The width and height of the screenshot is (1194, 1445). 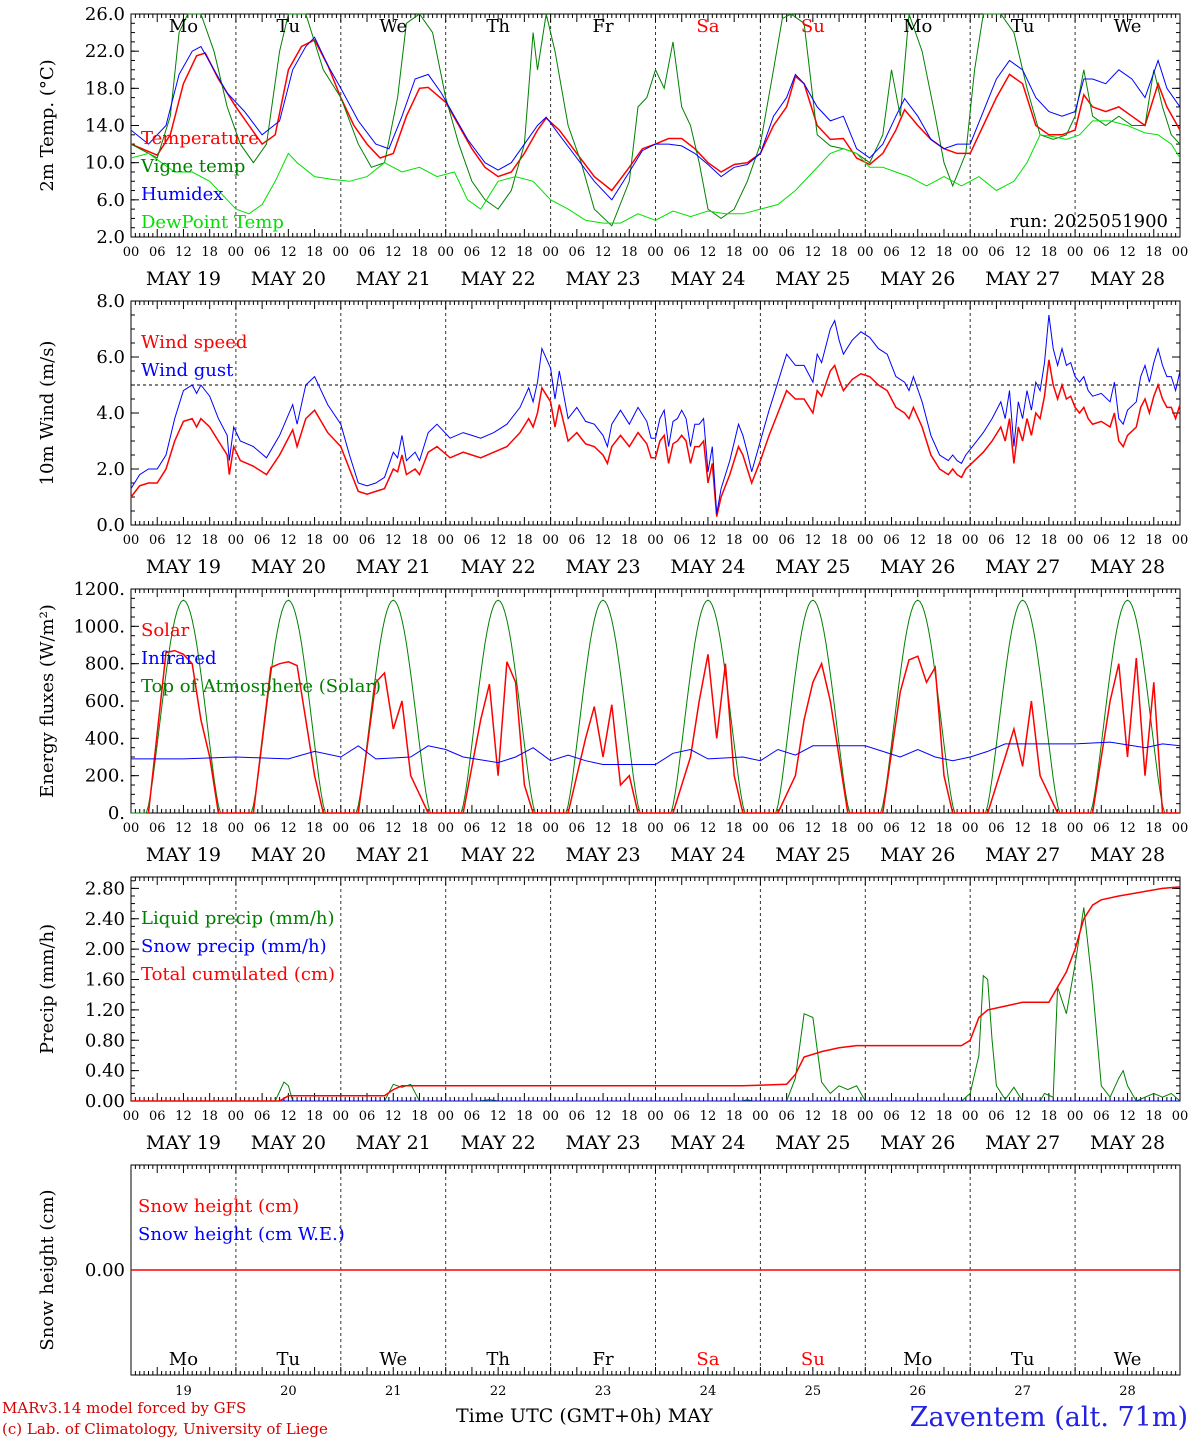 I want to click on y-tick-label: 2.00, so click(x=105, y=949).